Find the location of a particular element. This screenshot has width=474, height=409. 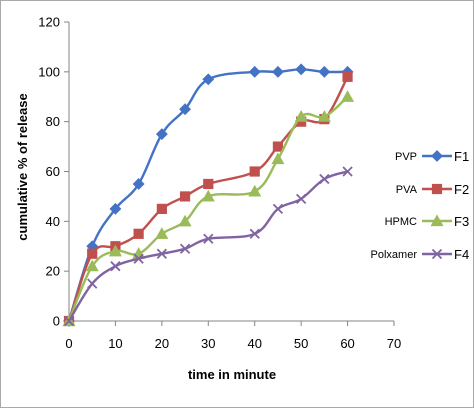

x-tick-label: 50 is located at coordinates (301, 343).